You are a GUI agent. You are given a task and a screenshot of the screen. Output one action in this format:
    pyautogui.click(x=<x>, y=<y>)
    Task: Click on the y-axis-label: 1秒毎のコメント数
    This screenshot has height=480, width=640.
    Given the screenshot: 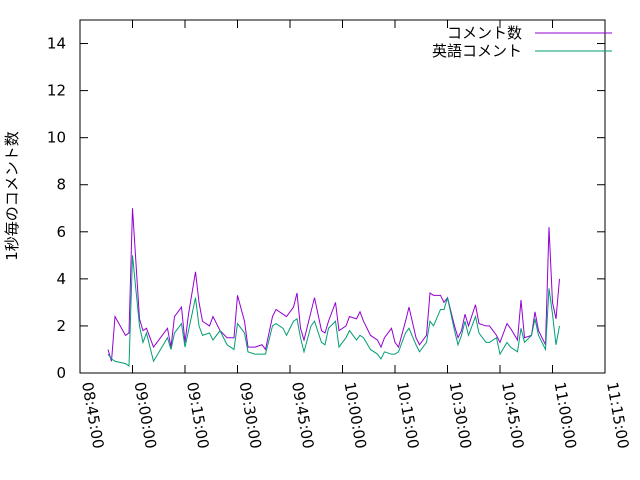 What is the action you would take?
    pyautogui.click(x=12, y=196)
    